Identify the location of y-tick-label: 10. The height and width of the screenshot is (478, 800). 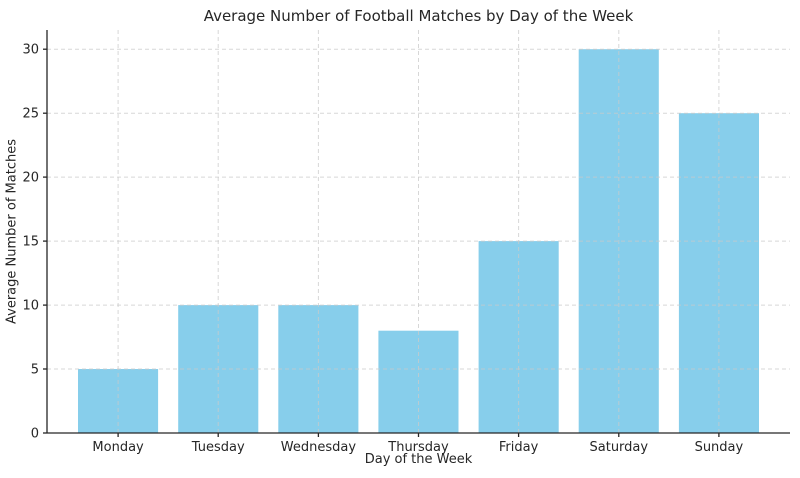
(30, 306).